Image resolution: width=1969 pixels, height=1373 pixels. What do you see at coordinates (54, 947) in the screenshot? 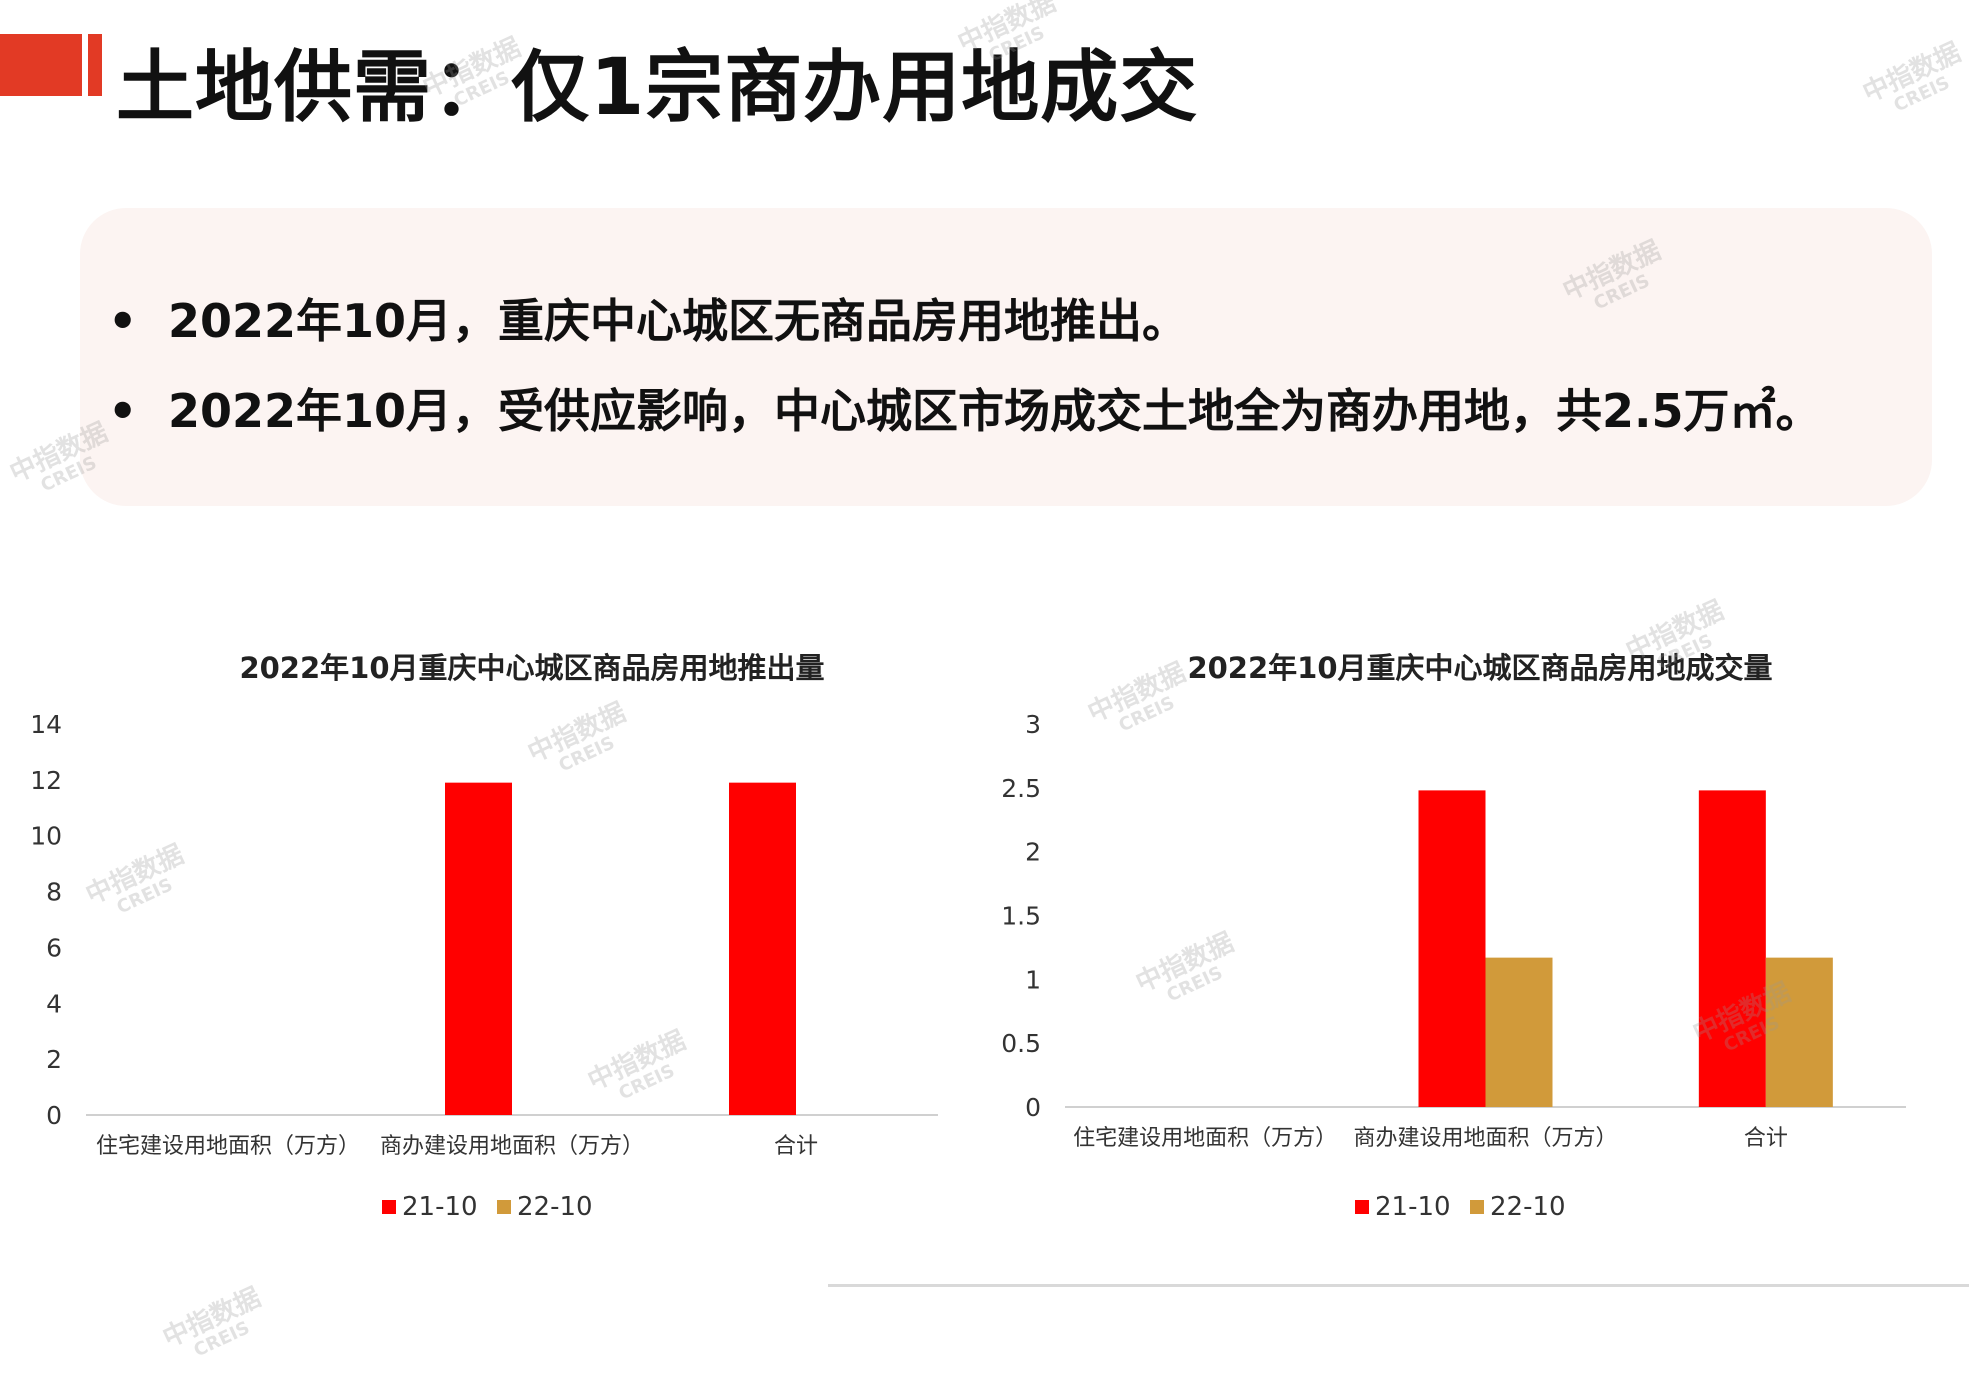
I see `y-tick-label: 6` at bounding box center [54, 947].